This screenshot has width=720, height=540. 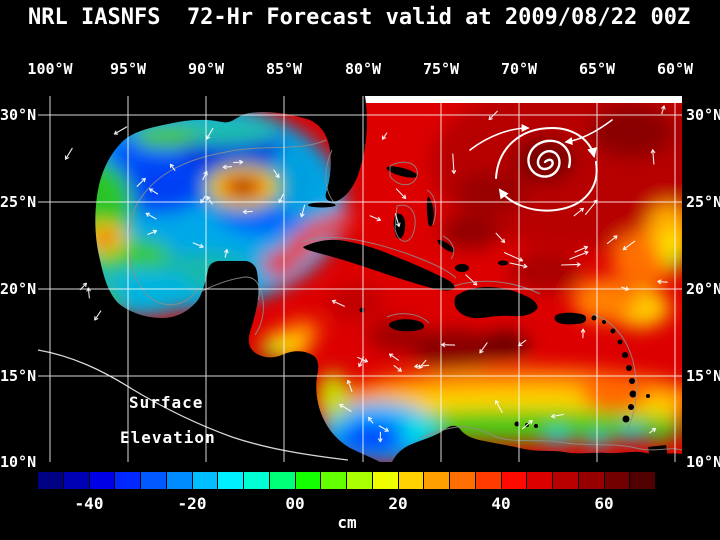 What do you see at coordinates (193, 405) in the screenshot?
I see `pacific-coastline` at bounding box center [193, 405].